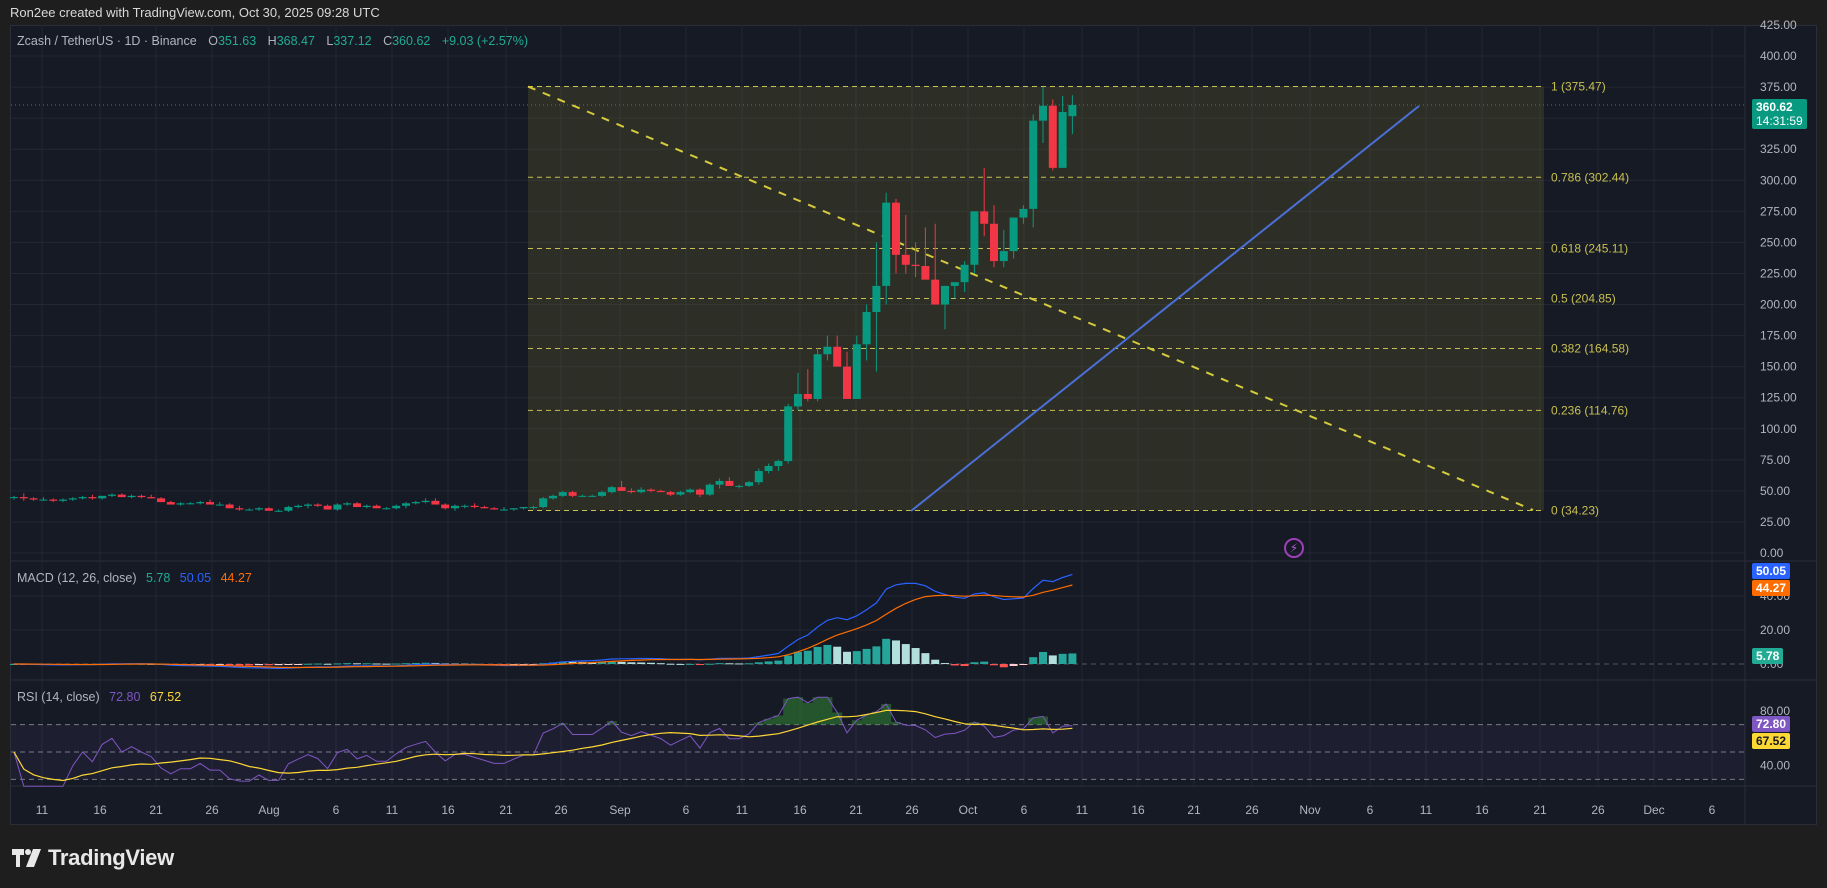 This screenshot has height=888, width=1827. Describe the element at coordinates (1294, 548) in the screenshot. I see `lightning-icon: ⚡` at that location.